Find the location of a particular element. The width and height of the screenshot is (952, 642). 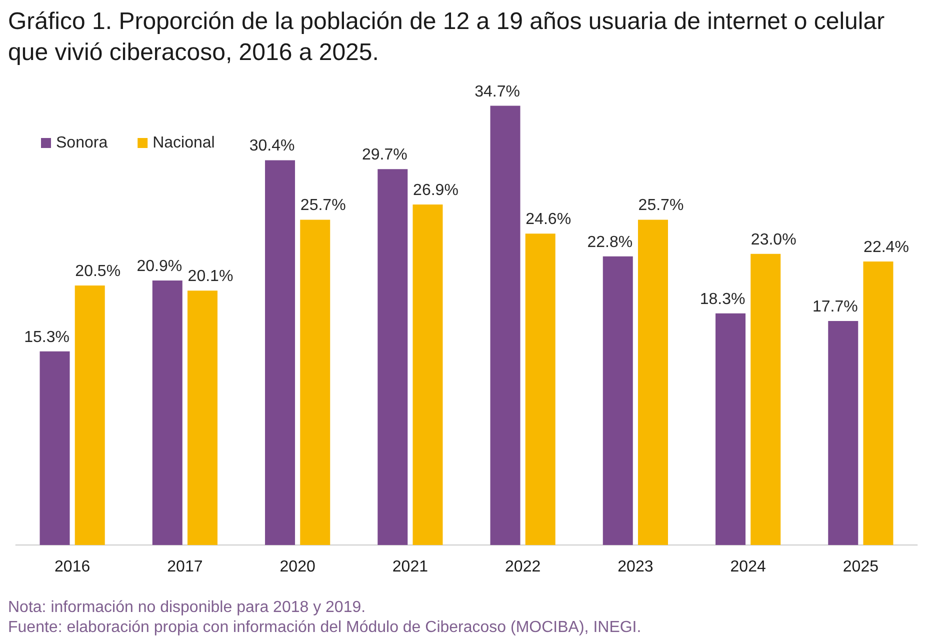

data-label: 24.6% is located at coordinates (549, 219).